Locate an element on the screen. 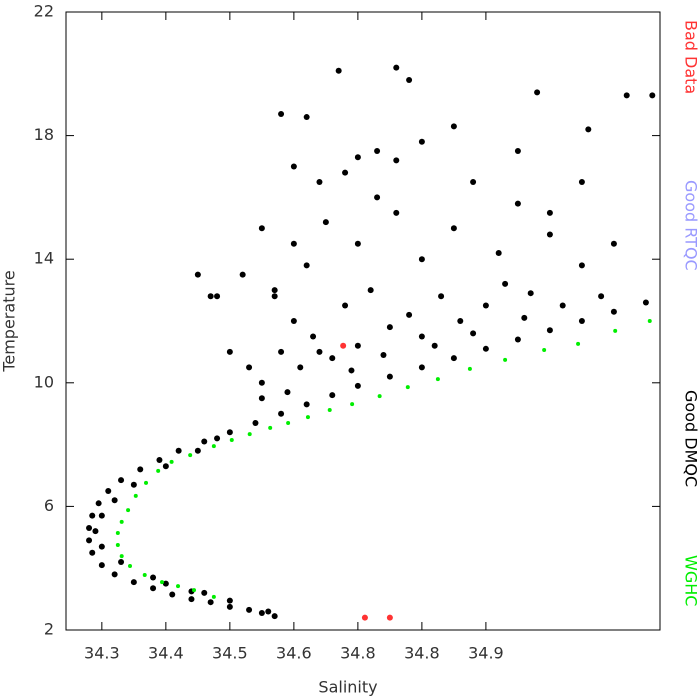 The image size is (700, 700). y-tick-label: 14 is located at coordinates (44, 258).